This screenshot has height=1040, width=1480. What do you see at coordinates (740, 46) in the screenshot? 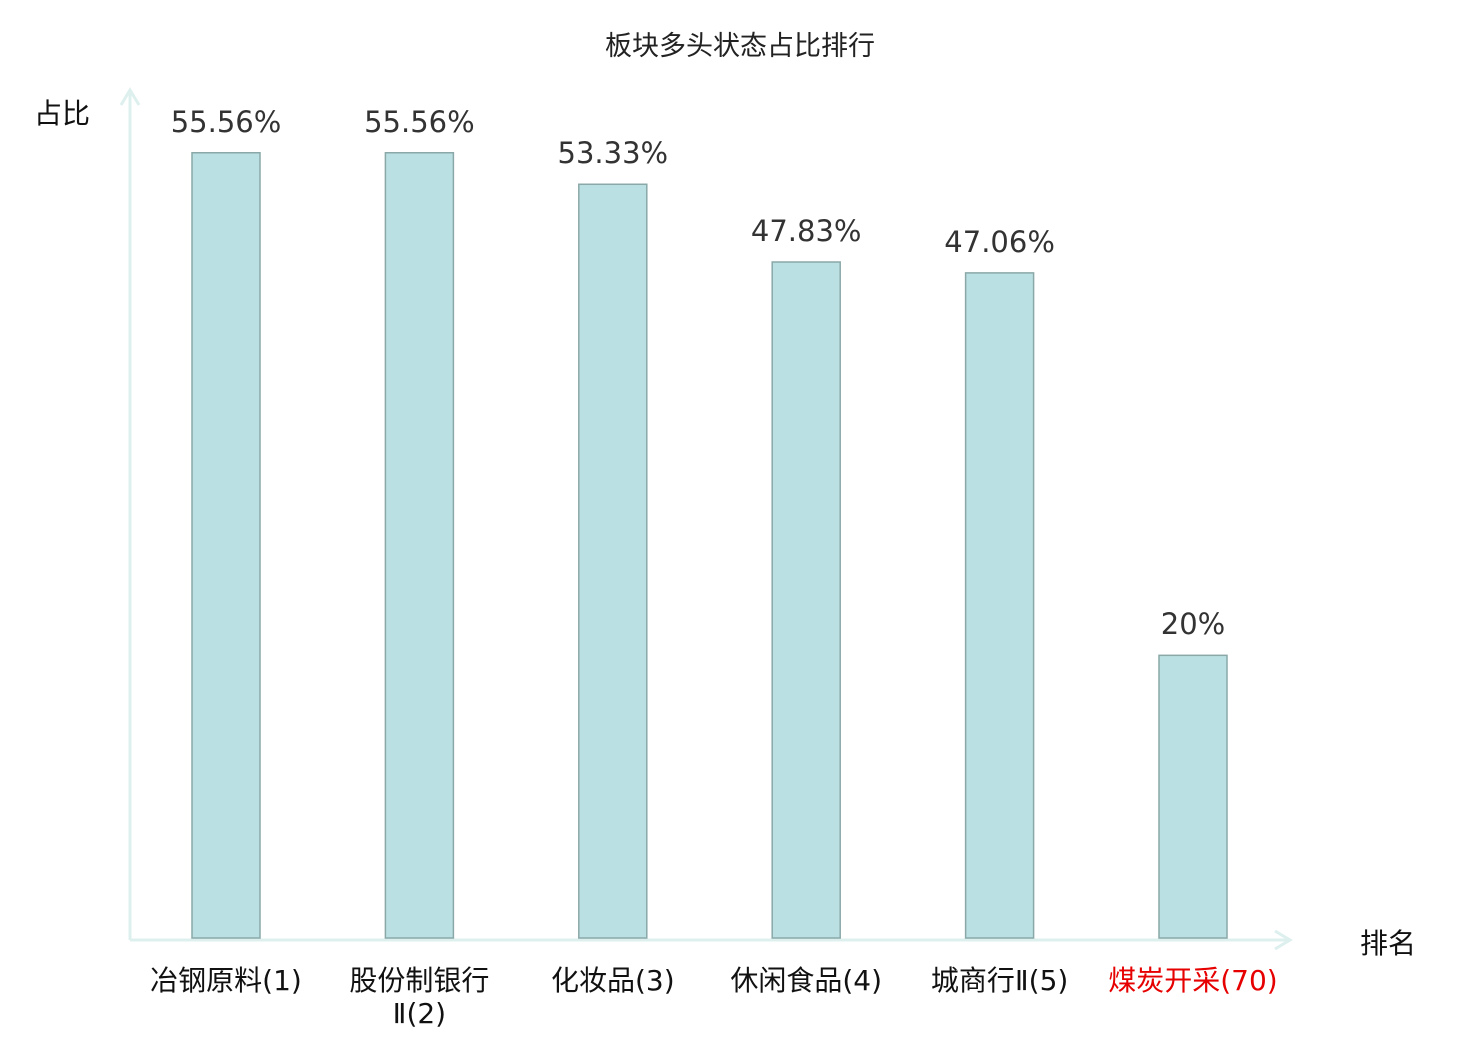
I see `chart-title: 板块多头状态占比排行` at bounding box center [740, 46].